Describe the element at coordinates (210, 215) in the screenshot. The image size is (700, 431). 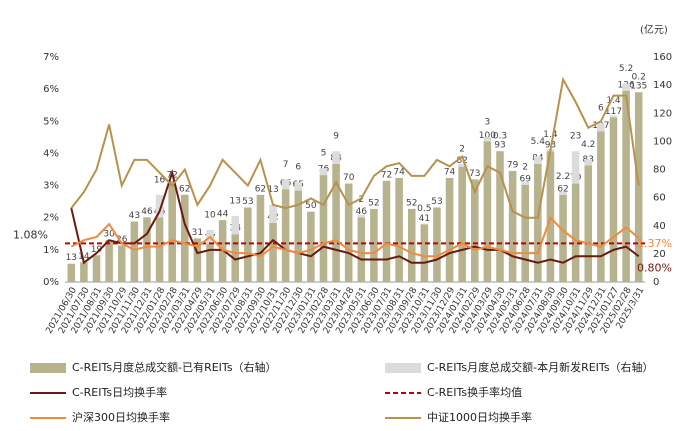
I see `bar-value-label: 10` at that location.